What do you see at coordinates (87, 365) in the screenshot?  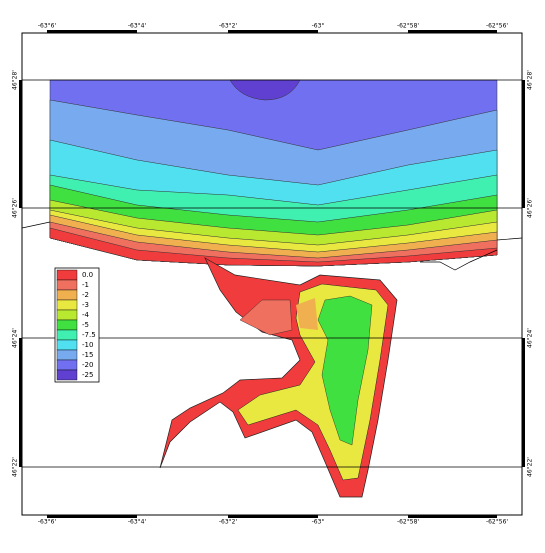 I see `legend-label: -20` at bounding box center [87, 365].